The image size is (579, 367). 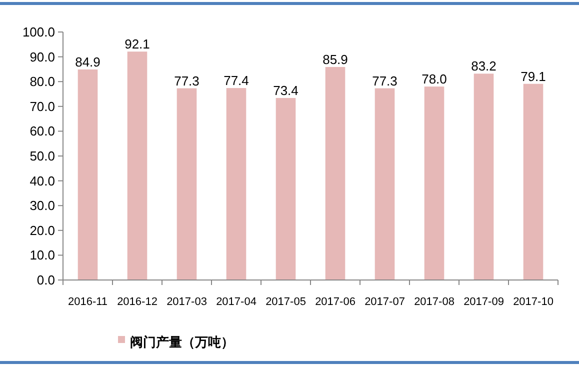 What do you see at coordinates (236, 302) in the screenshot?
I see `x-tick-label: 2017-04` at bounding box center [236, 302].